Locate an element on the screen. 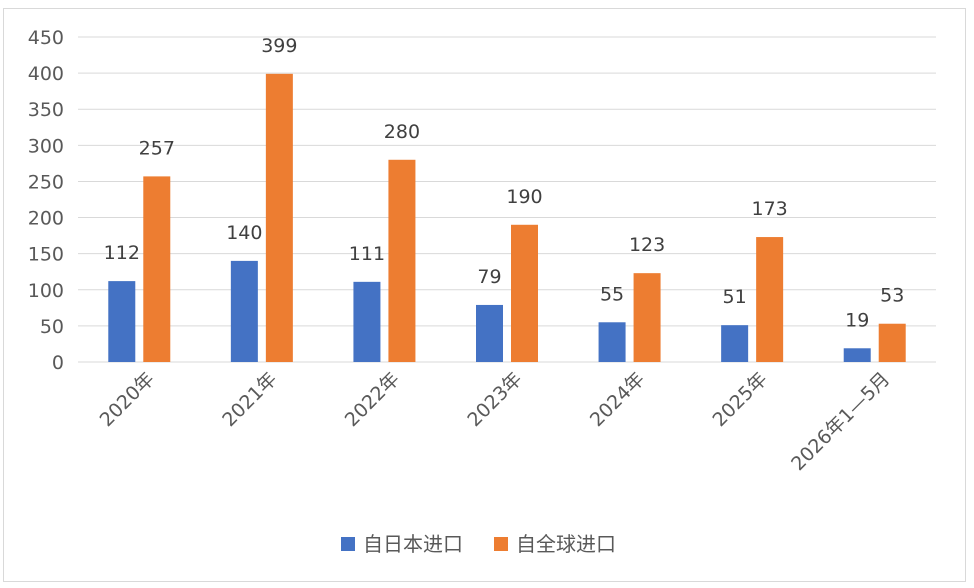  data-label: 55 is located at coordinates (612, 294).